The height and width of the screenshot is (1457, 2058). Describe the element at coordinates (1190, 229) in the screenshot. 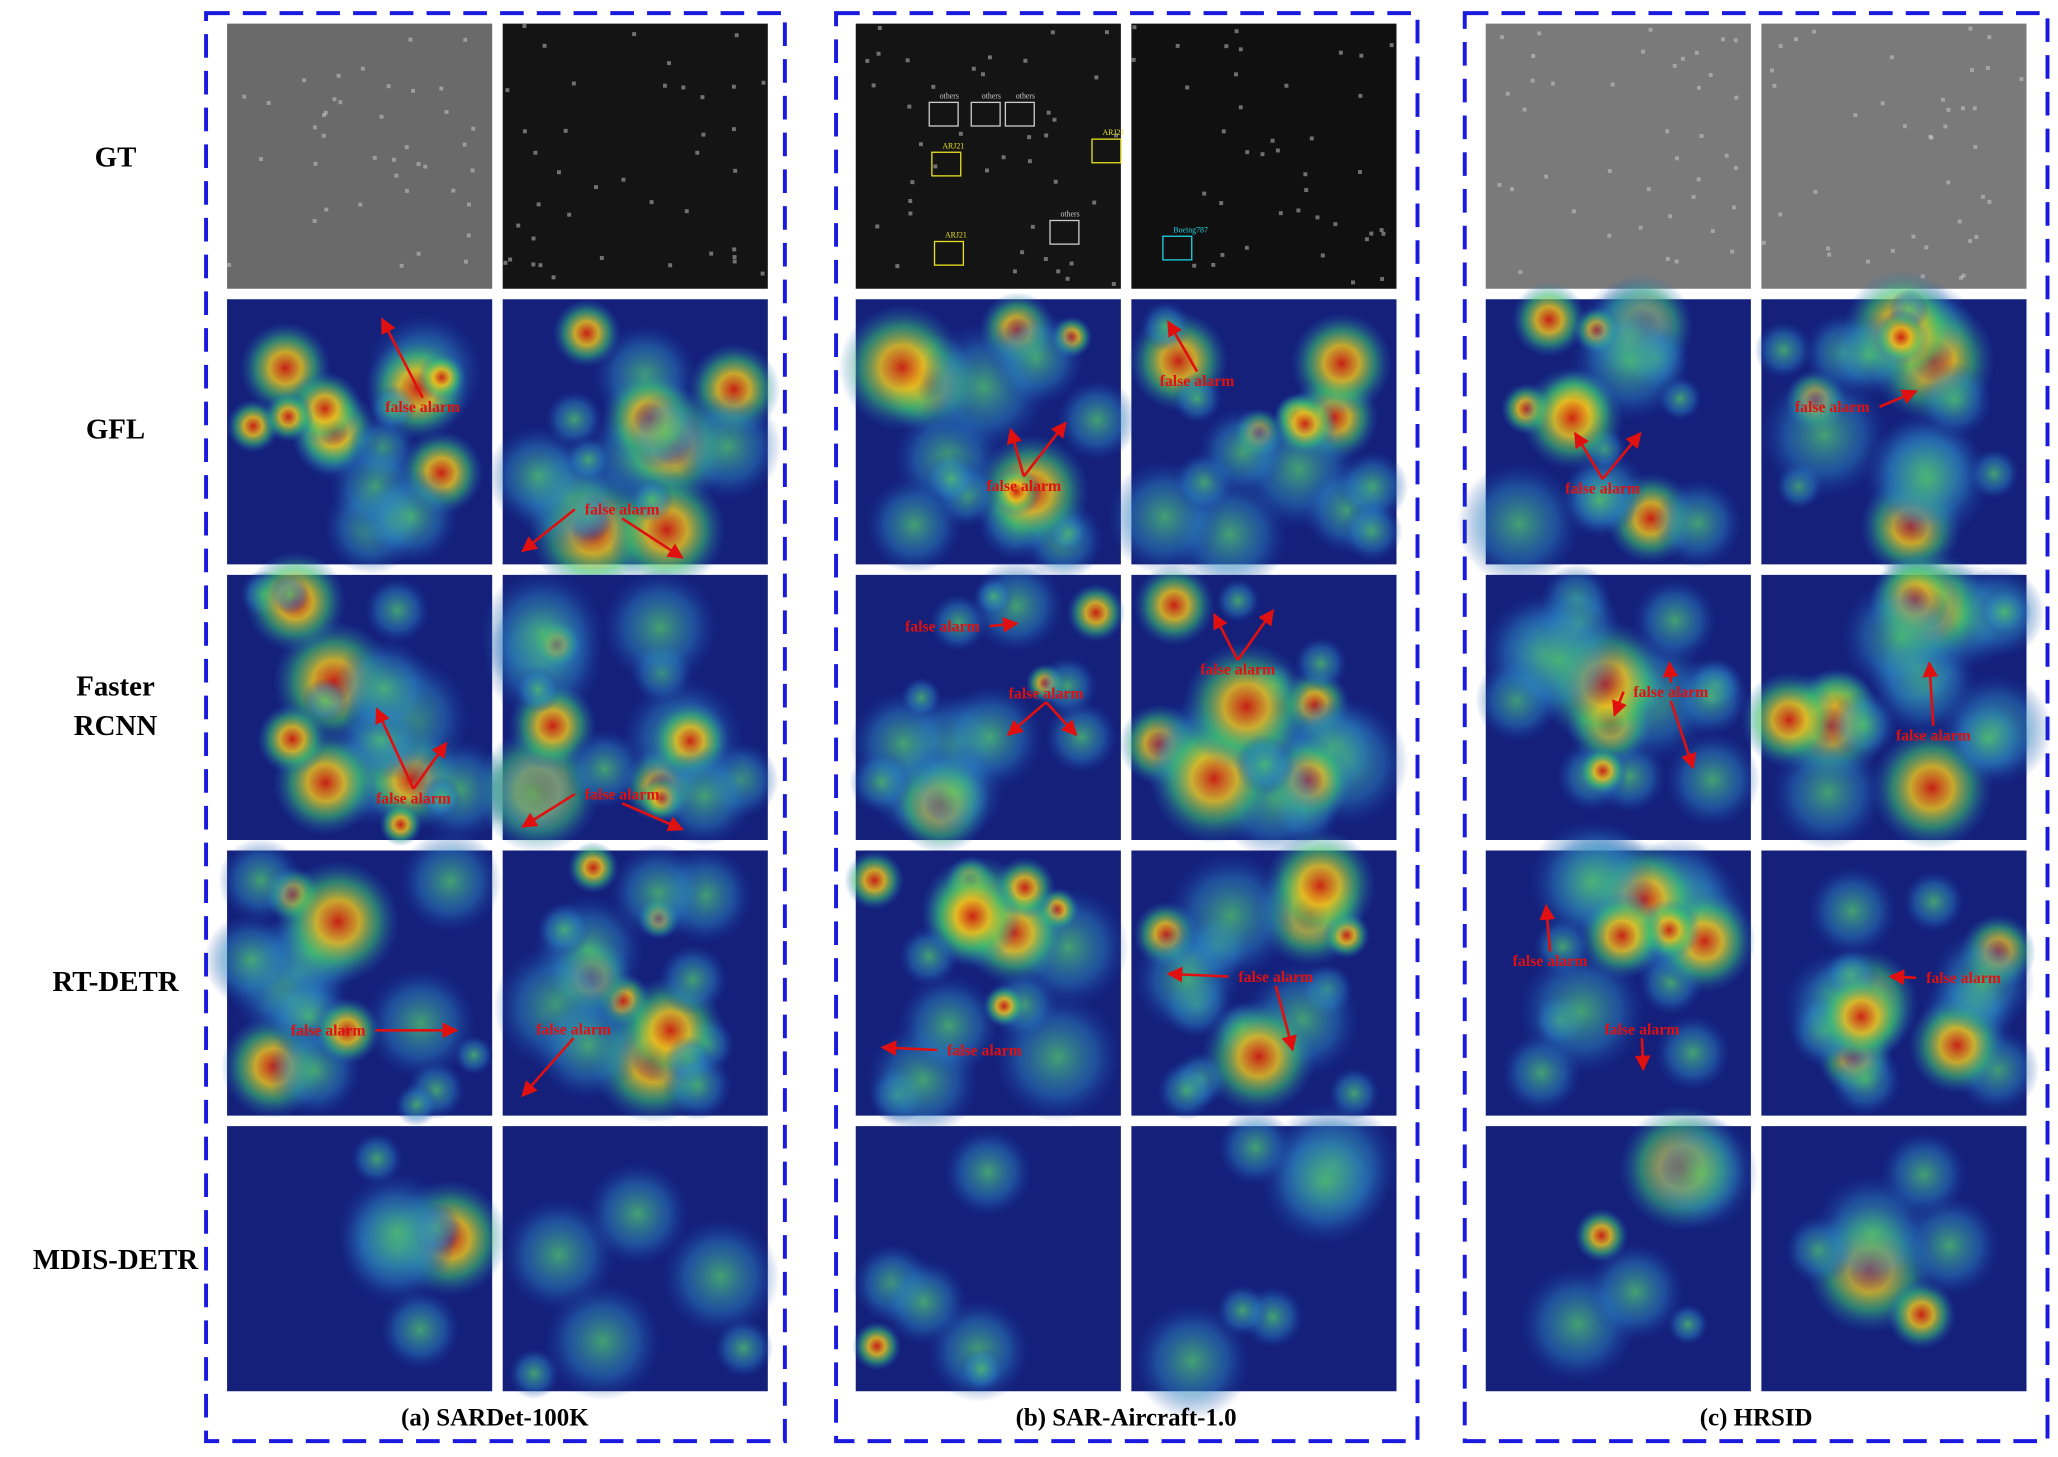

I see `gt-class-label: Boeing787` at that location.